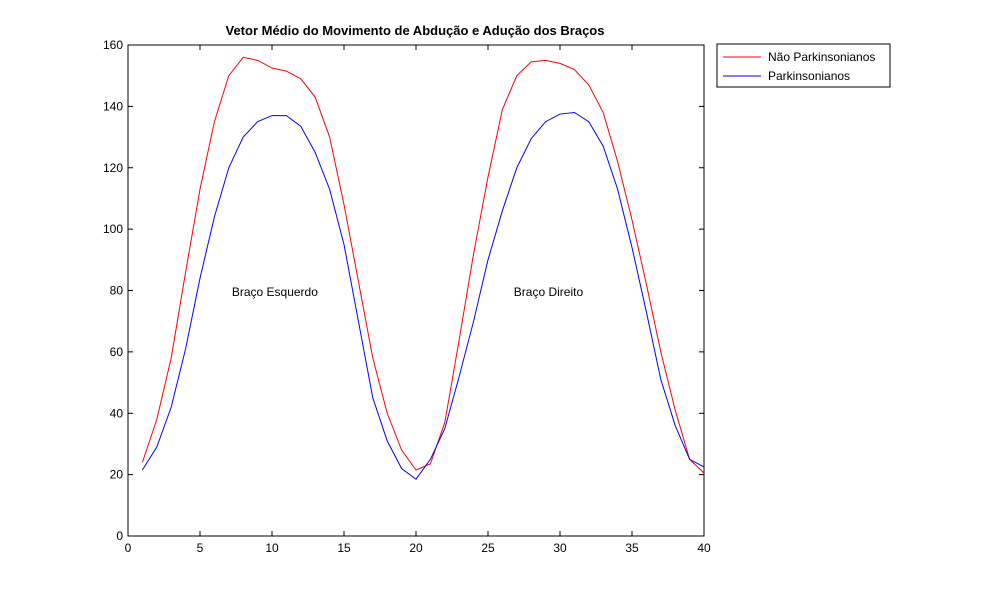  What do you see at coordinates (821, 57) in the screenshot?
I see `legend-label: Não Parkinsonianos` at bounding box center [821, 57].